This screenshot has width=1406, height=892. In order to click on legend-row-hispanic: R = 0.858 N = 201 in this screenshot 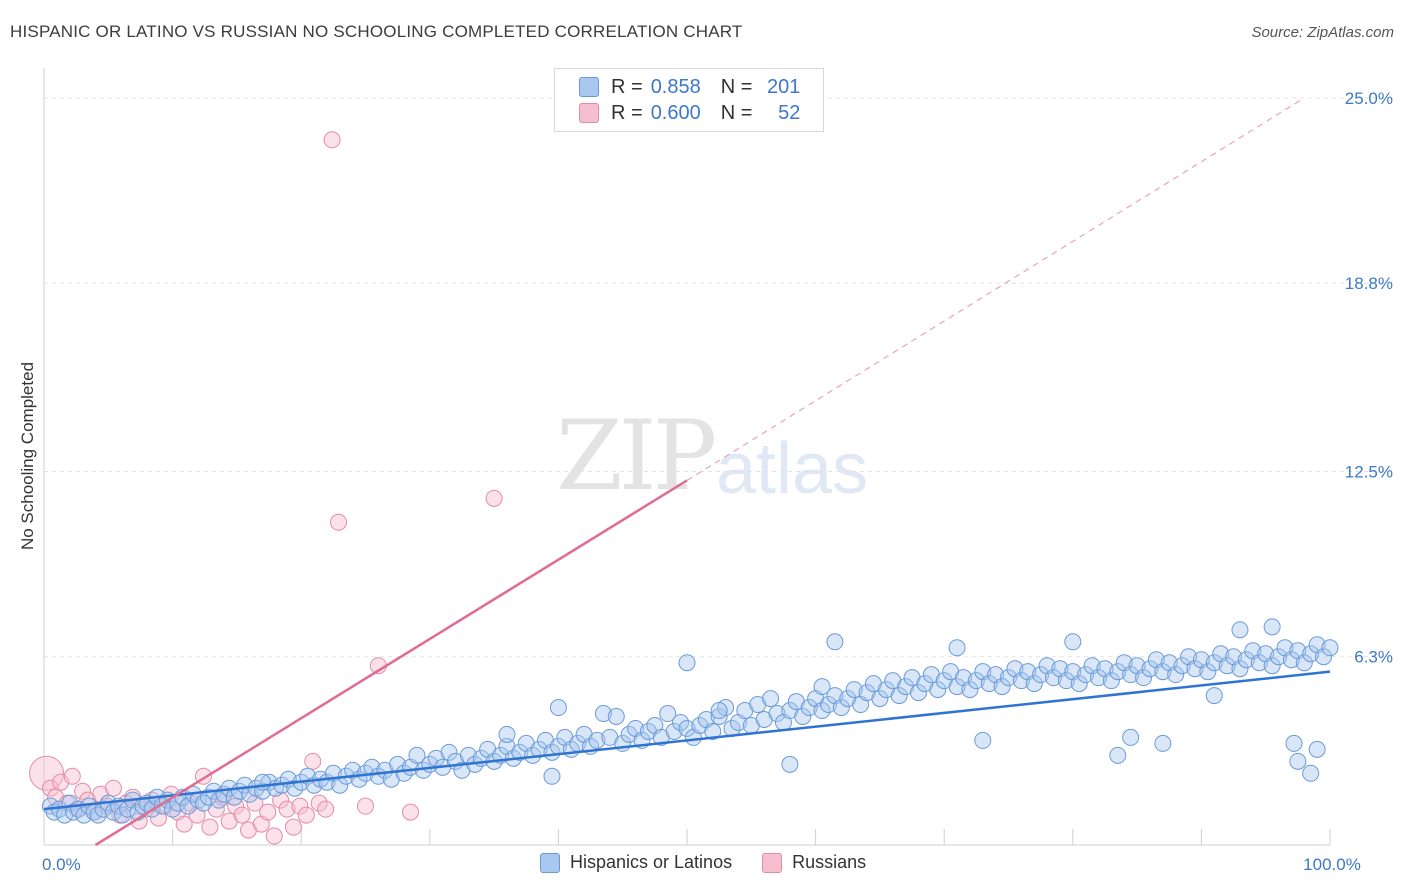, I will do `click(689, 87)`.